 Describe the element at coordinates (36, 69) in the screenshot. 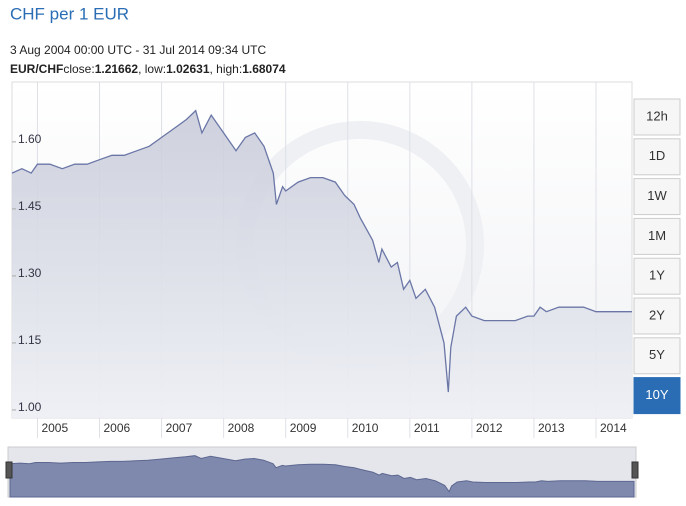

I see `pair-label: EUR/CHF` at that location.